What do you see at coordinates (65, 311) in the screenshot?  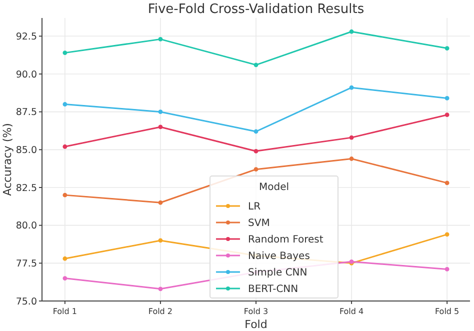 I see `x-tick-label: Fold 1` at bounding box center [65, 311].